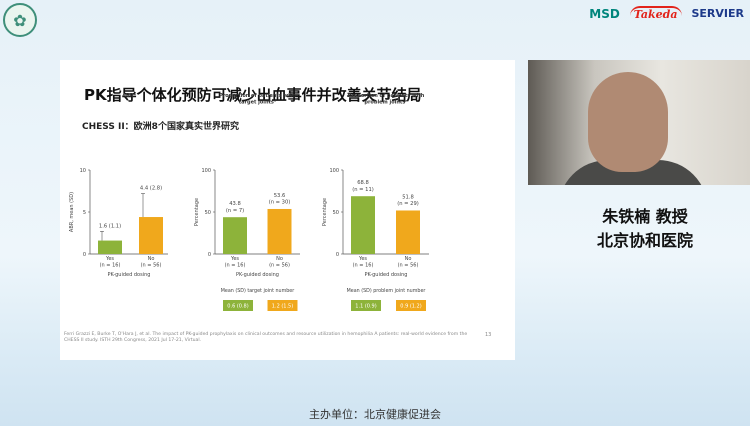 The image size is (750, 426). Describe the element at coordinates (280, 203) in the screenshot. I see `data-label: (n = 30)` at that location.